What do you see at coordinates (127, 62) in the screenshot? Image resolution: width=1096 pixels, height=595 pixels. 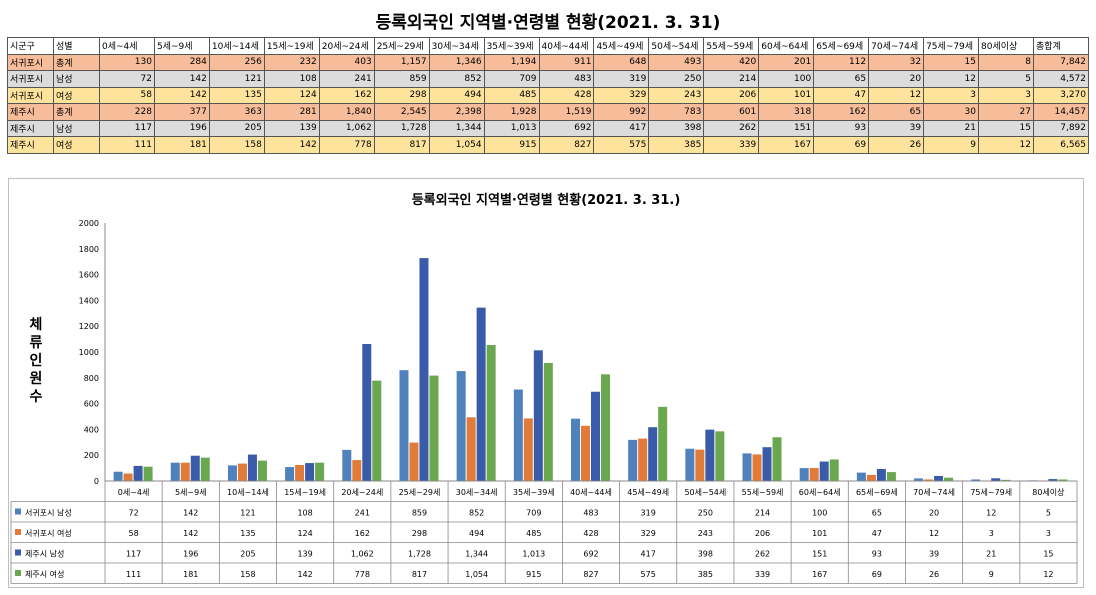 I see `value-cell: 130` at bounding box center [127, 62].